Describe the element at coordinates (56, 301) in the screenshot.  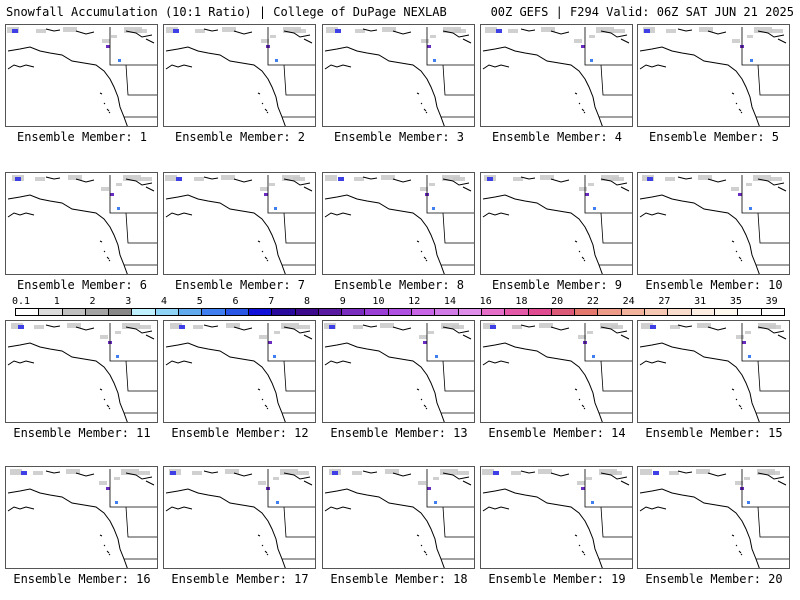
I see `color-scale-label: 1` at that location.